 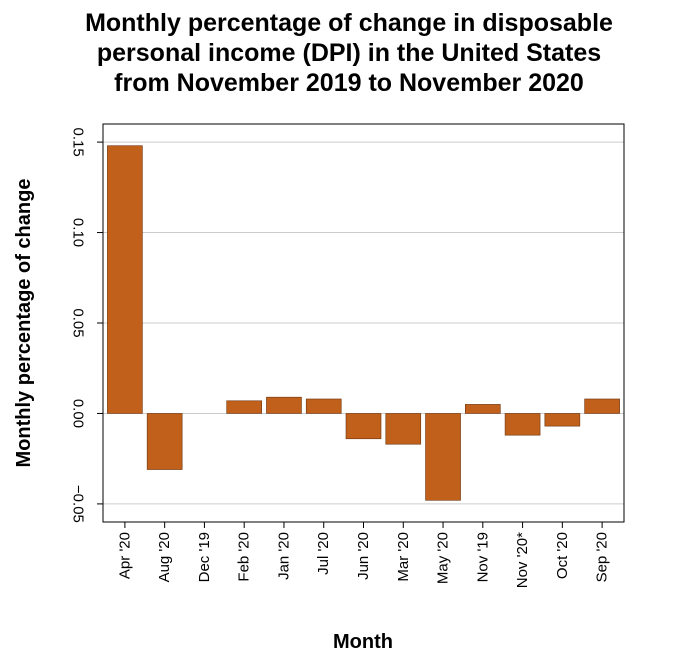 I want to click on y-axis-title: Monthly percentage of change, so click(x=24, y=323).